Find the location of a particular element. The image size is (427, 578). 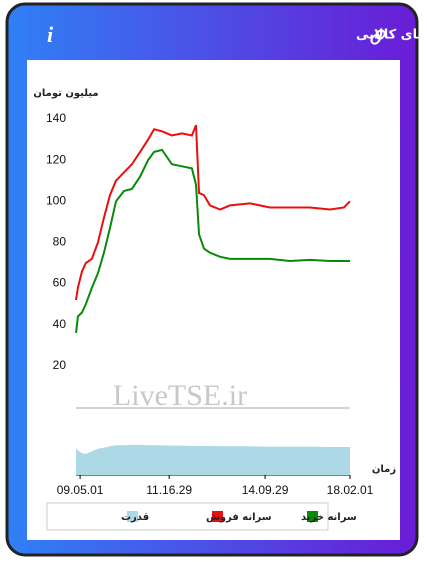

legend-label: سرانه فروش is located at coordinates (239, 517).